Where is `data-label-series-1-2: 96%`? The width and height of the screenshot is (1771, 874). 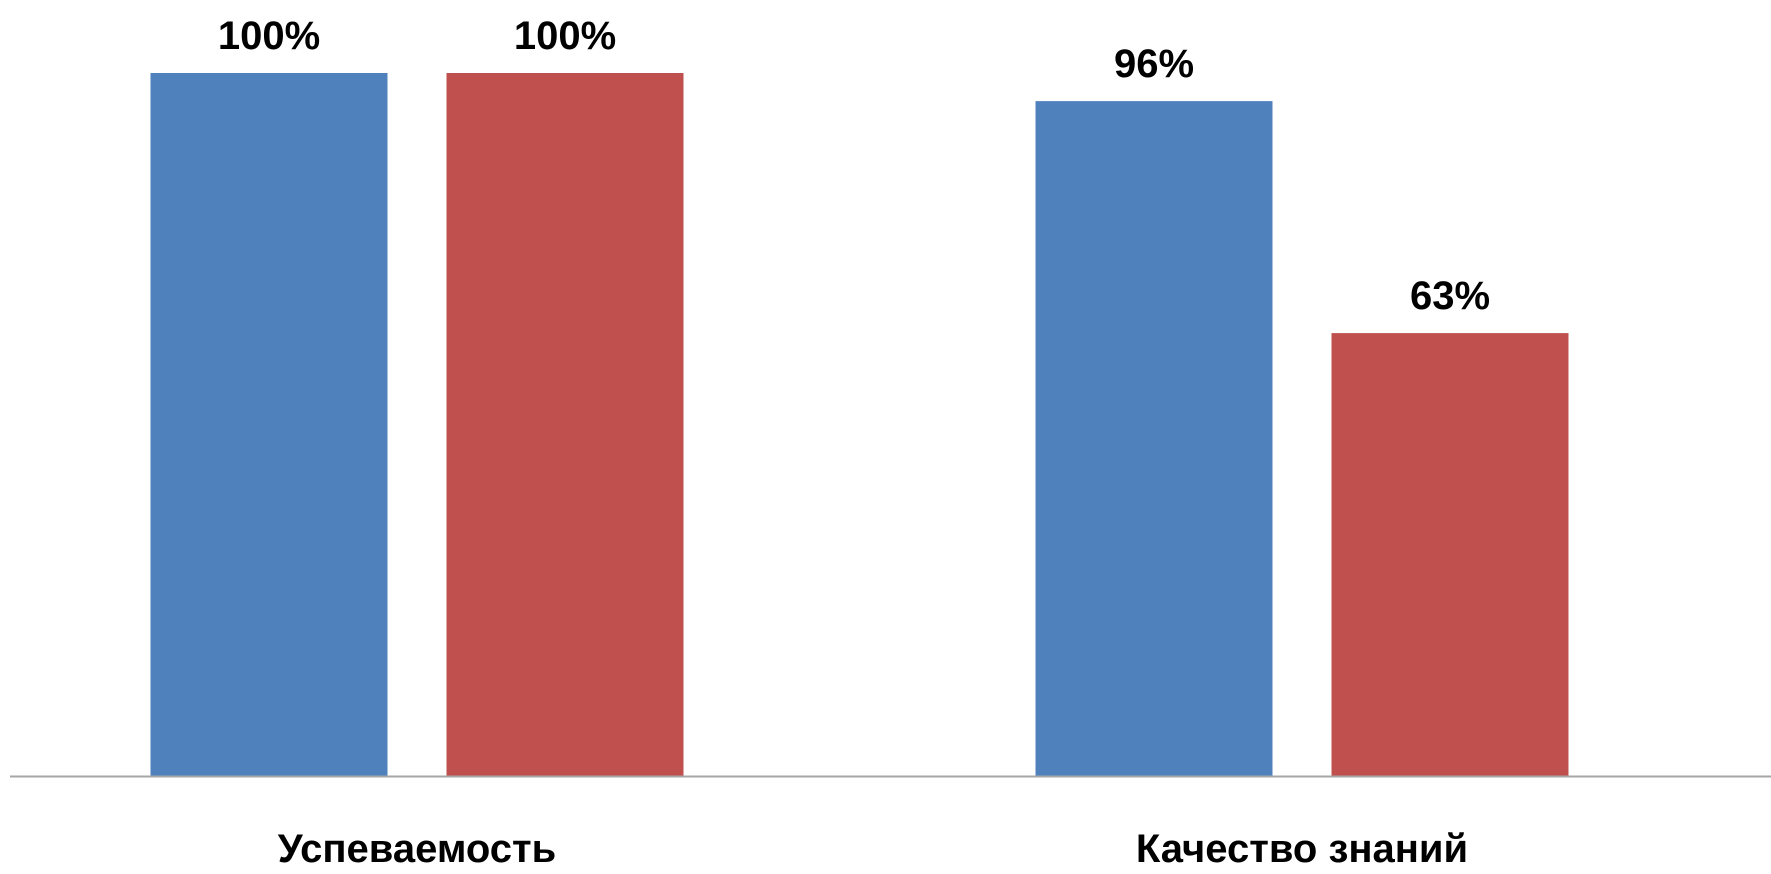 data-label-series-1-2: 96% is located at coordinates (1154, 64).